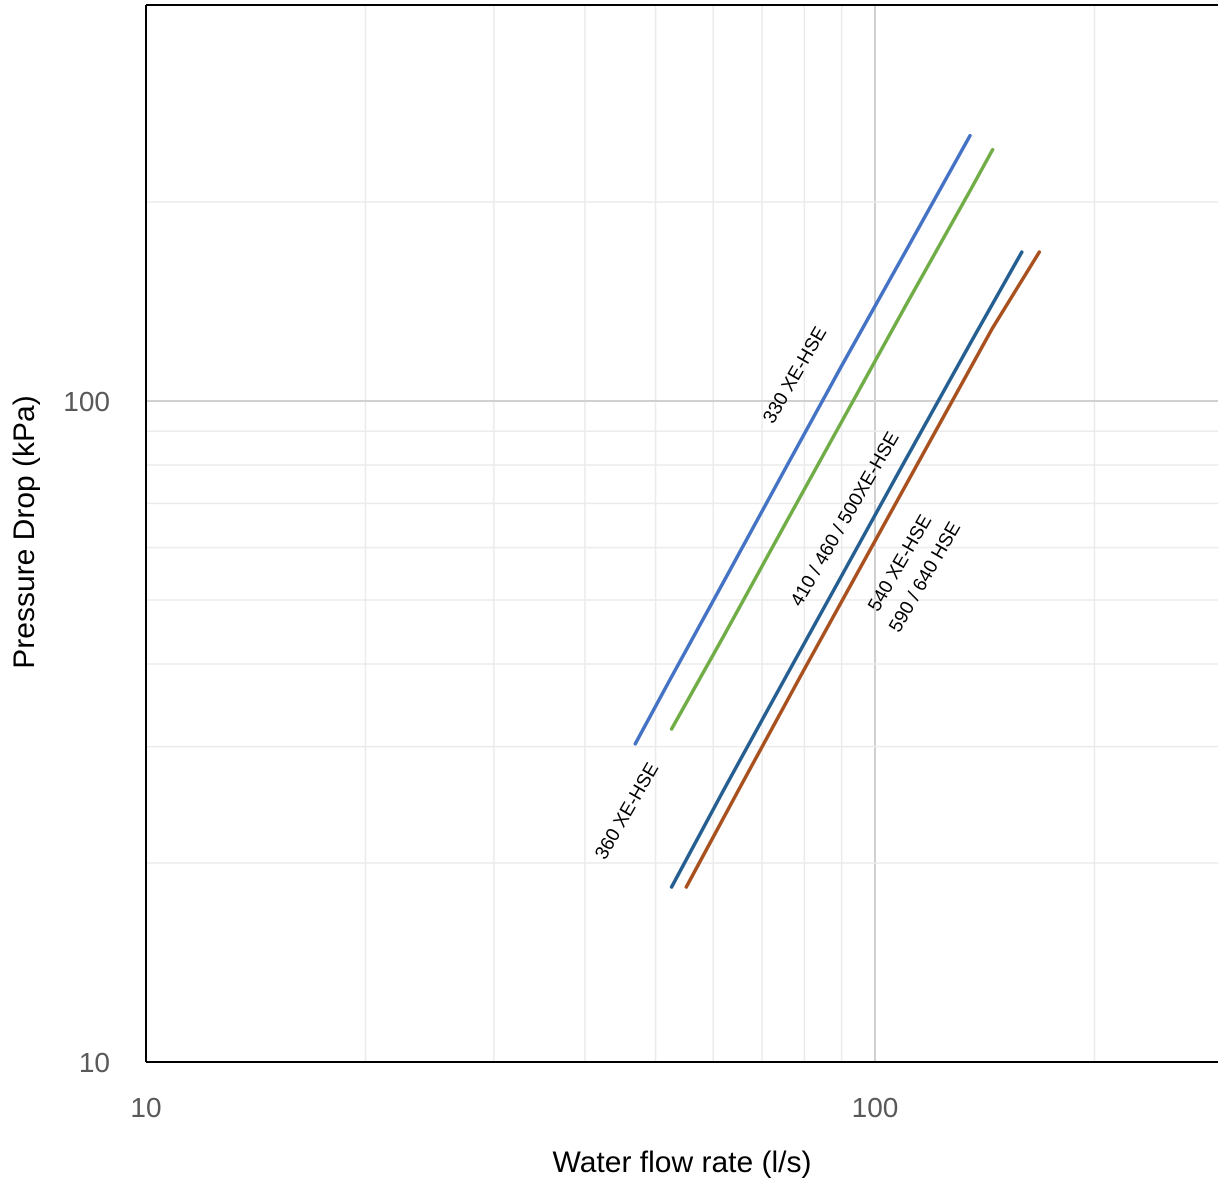  I want to click on series-annotation: 360 XE-HSE, so click(627, 811).